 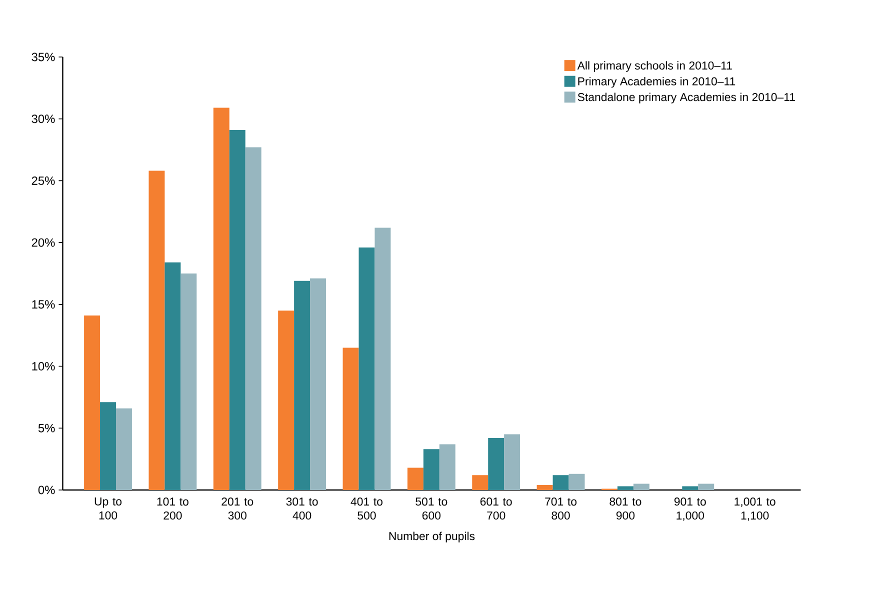 I want to click on x-tick-label: 301 to 400, so click(x=302, y=509).